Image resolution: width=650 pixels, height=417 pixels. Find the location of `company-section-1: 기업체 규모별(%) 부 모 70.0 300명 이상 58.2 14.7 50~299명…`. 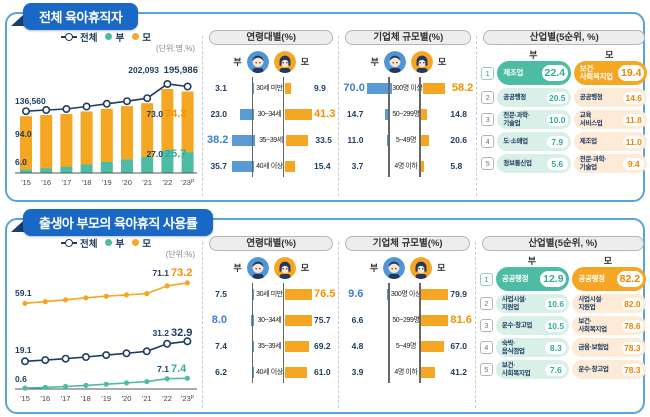

company-section-1: 기업체 규모별(%) 부 모 70.0 300명 이상 58.2 14.7 50~299명… is located at coordinates (408, 114).